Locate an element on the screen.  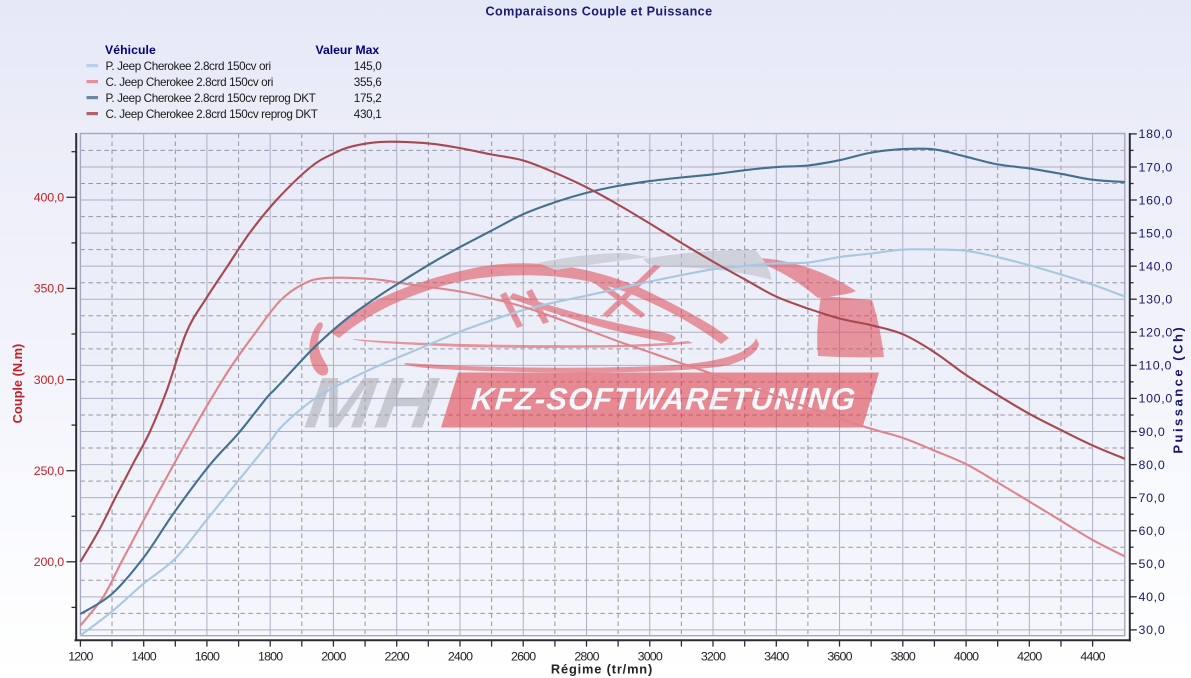
svg-text: Valeur Max is located at coordinates (348, 50).